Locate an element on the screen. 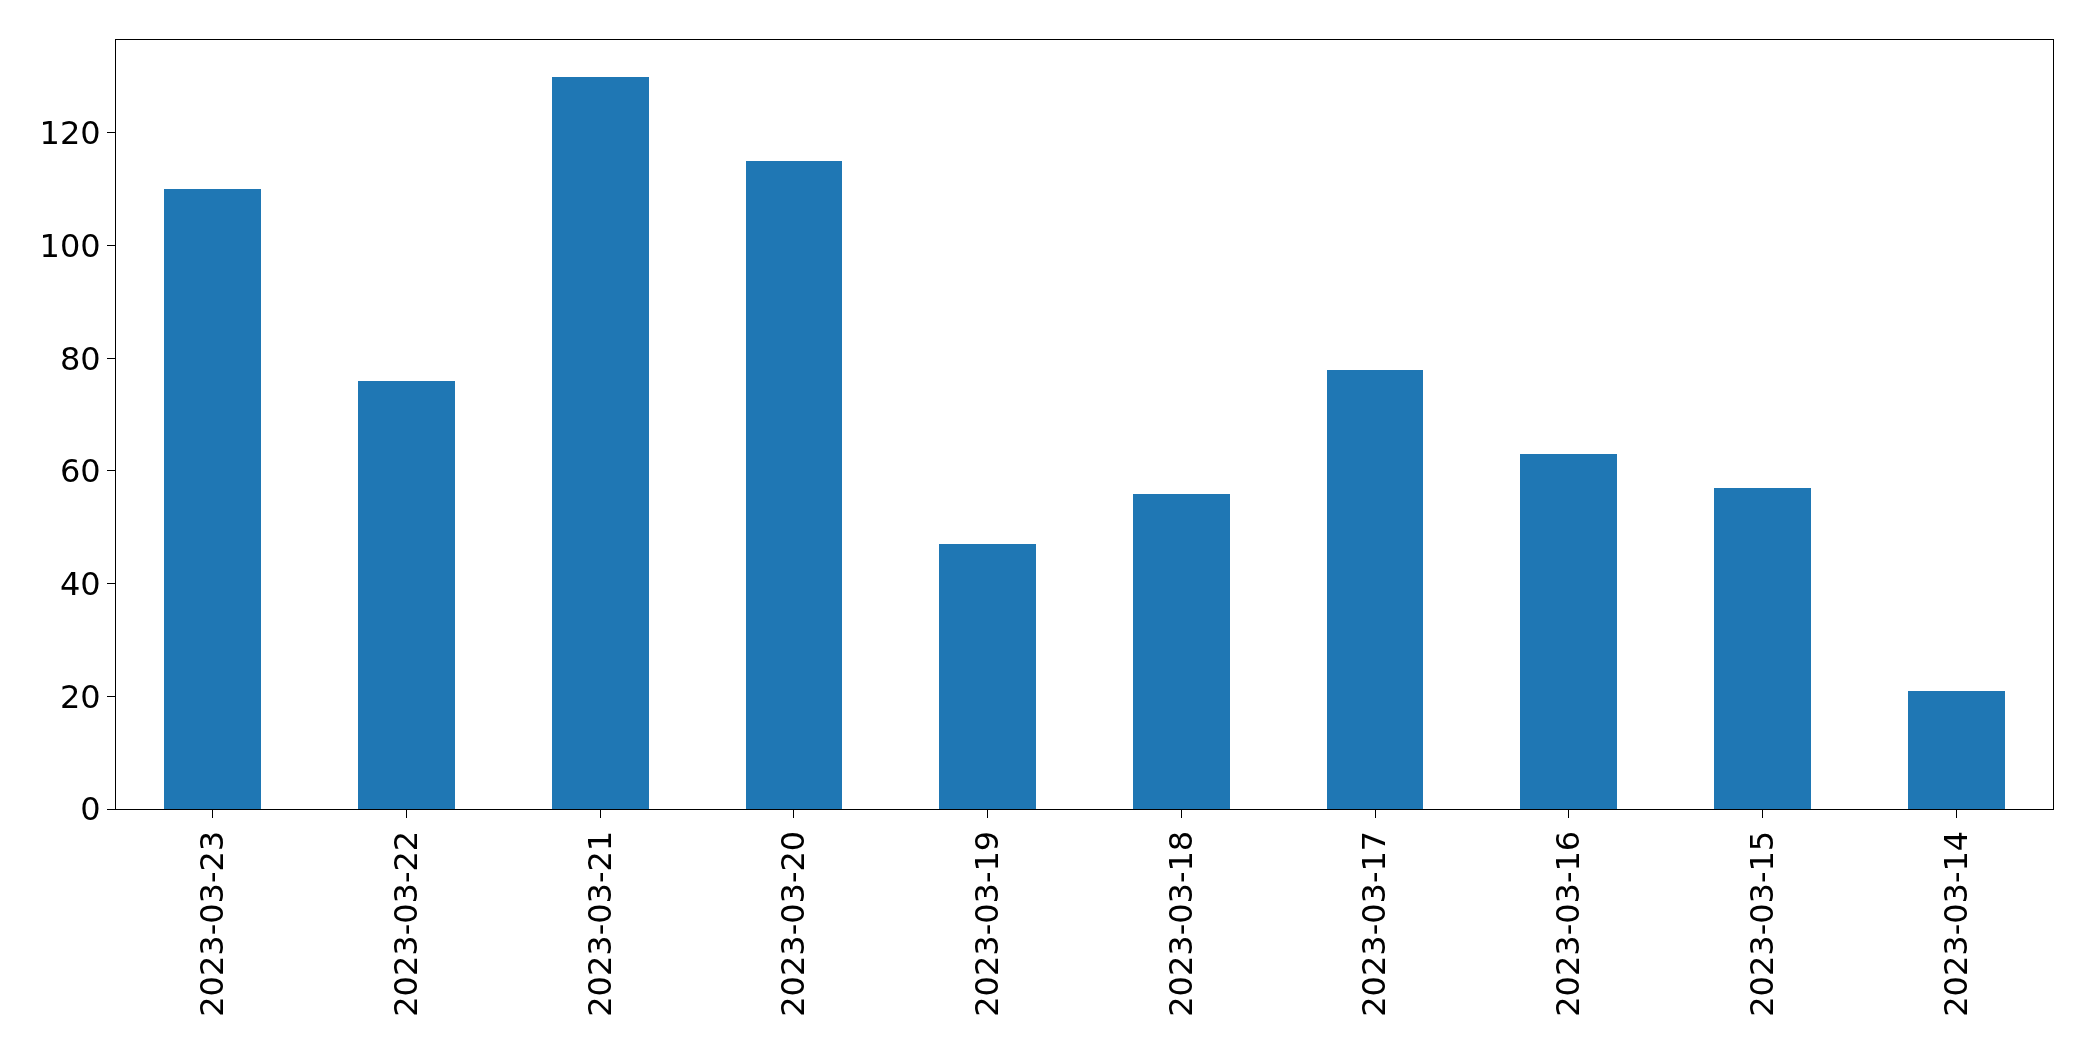  y-tick-label: 80 is located at coordinates (80, 358).